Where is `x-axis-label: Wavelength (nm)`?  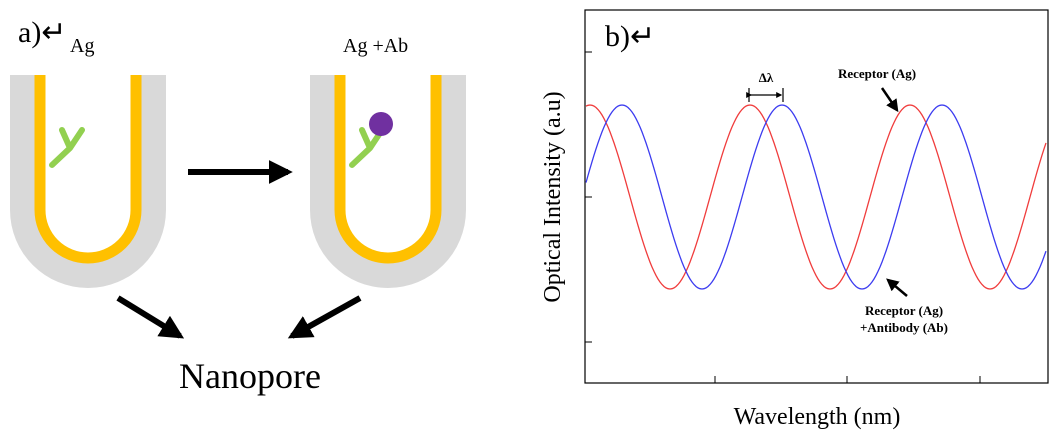 x-axis-label: Wavelength (nm) is located at coordinates (817, 417).